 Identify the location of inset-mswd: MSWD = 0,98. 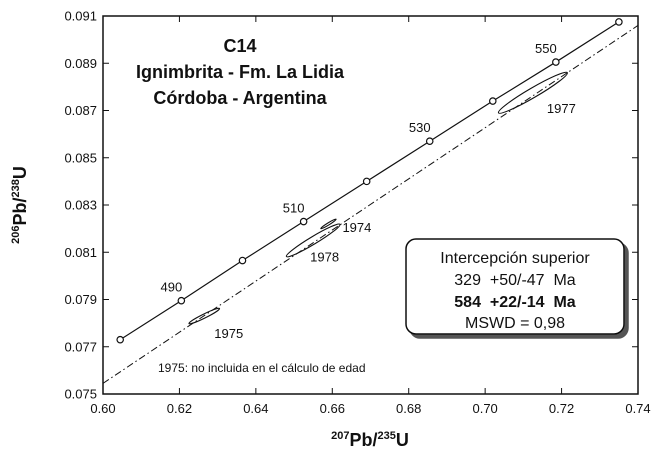
(515, 323).